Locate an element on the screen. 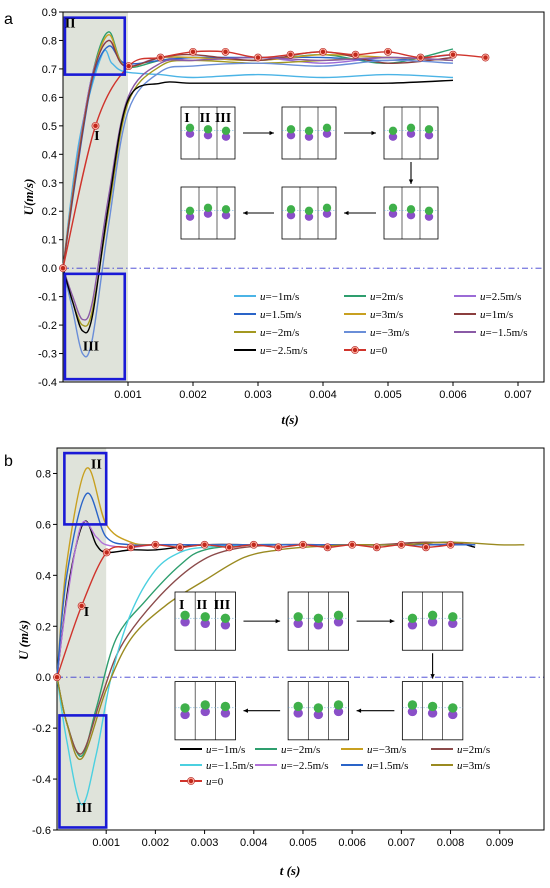 The width and height of the screenshot is (550, 888). y-tick-label: -0.6 is located at coordinates (41, 831).